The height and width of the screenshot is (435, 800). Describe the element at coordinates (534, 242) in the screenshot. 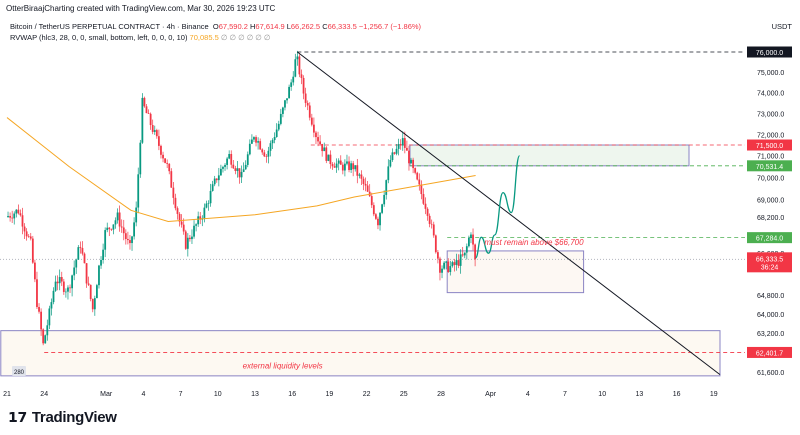

I see `annotation-text-0: must remain above $66,700` at that location.